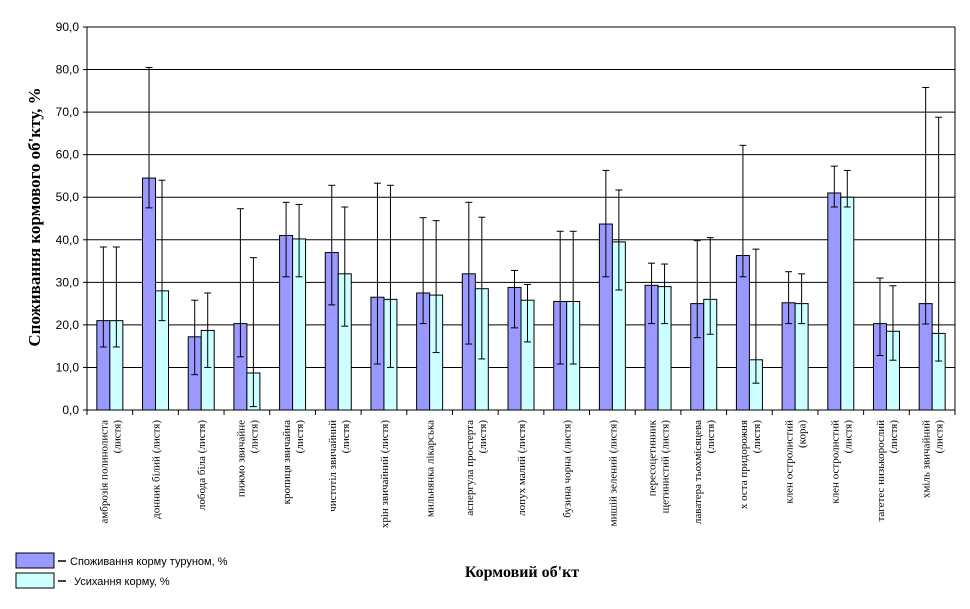 The height and width of the screenshot is (609, 970). What do you see at coordinates (293, 462) in the screenshot?
I see `category-label: кропиця звичайна(листя)` at bounding box center [293, 462].